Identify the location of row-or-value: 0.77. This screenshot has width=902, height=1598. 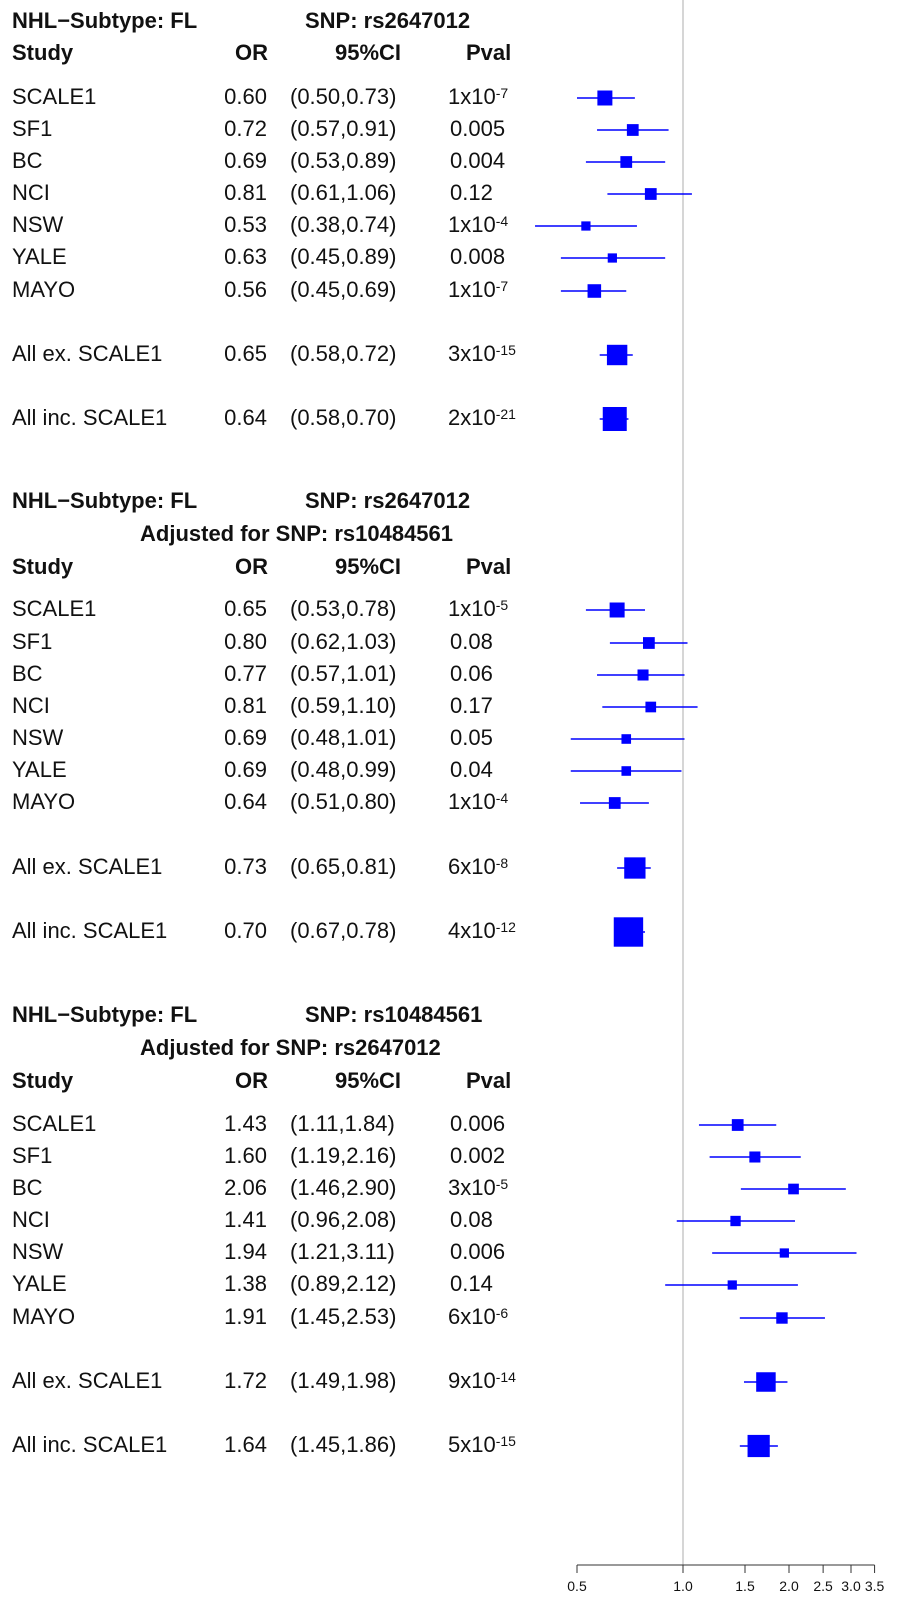
(245, 673).